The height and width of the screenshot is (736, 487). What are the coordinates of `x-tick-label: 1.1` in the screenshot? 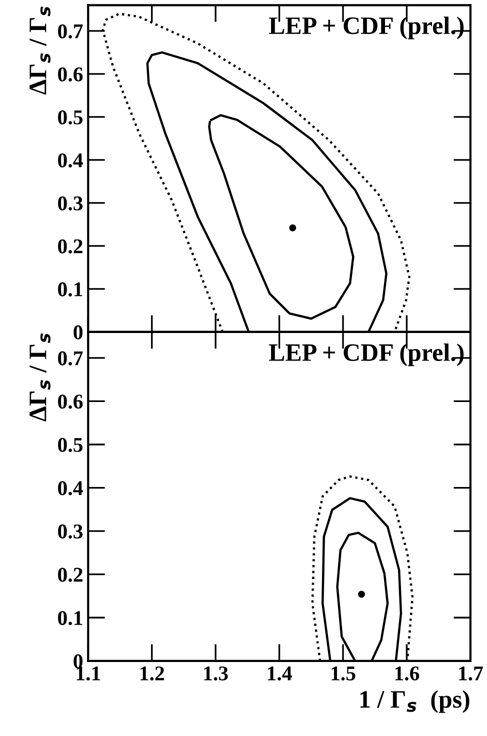 It's located at (88, 673).